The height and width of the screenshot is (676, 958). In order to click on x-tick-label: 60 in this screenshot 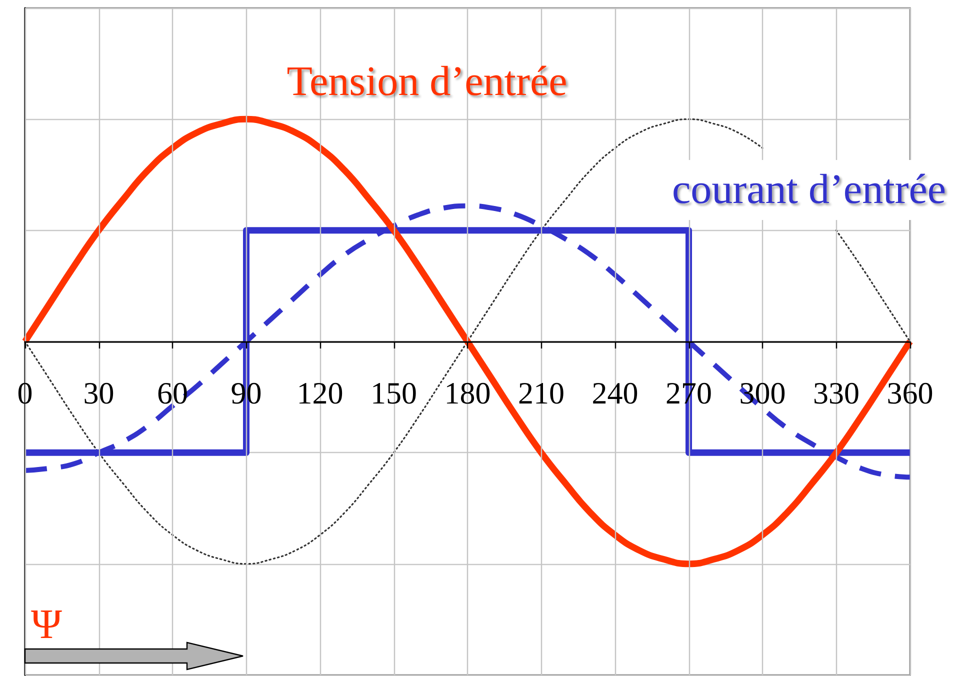, I will do `click(172, 393)`.